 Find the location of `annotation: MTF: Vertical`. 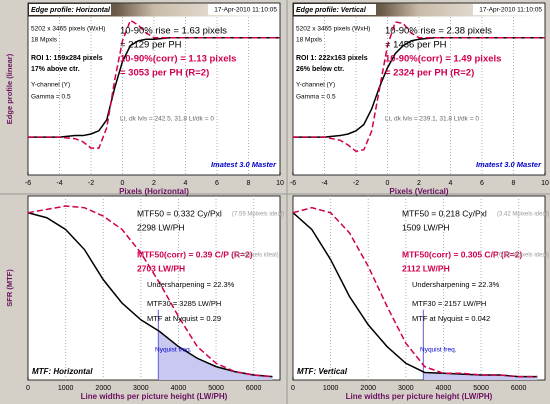

annotation: MTF: Vertical is located at coordinates (322, 371).